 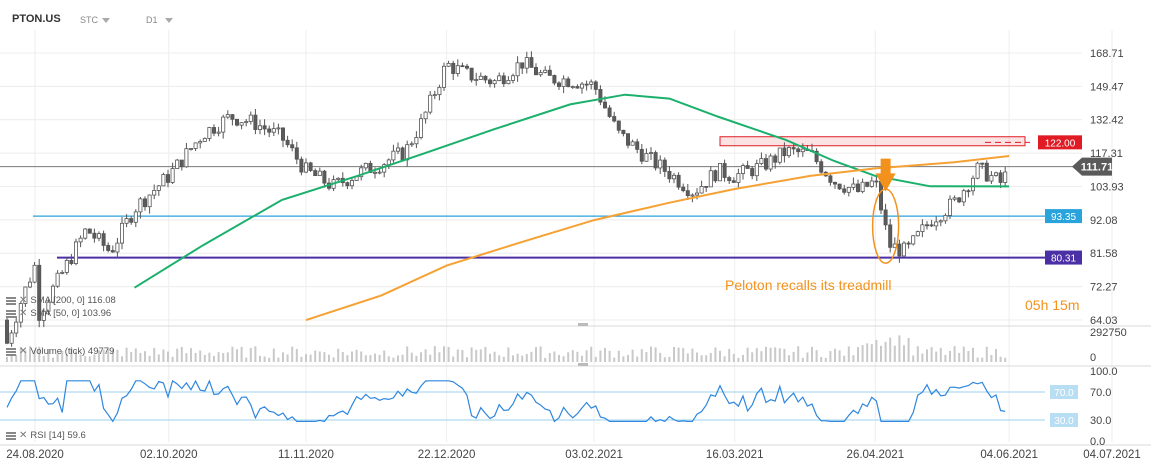 I want to click on volume-legend: ✕ Volume (tick) 49779, so click(x=60, y=351).